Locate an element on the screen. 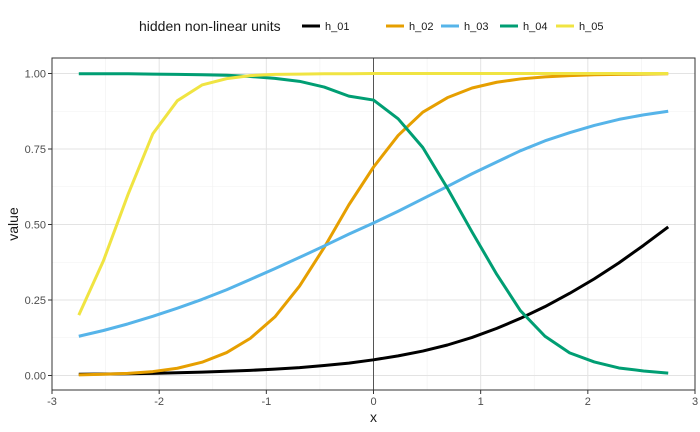  x-tick-label: 0 is located at coordinates (373, 402).